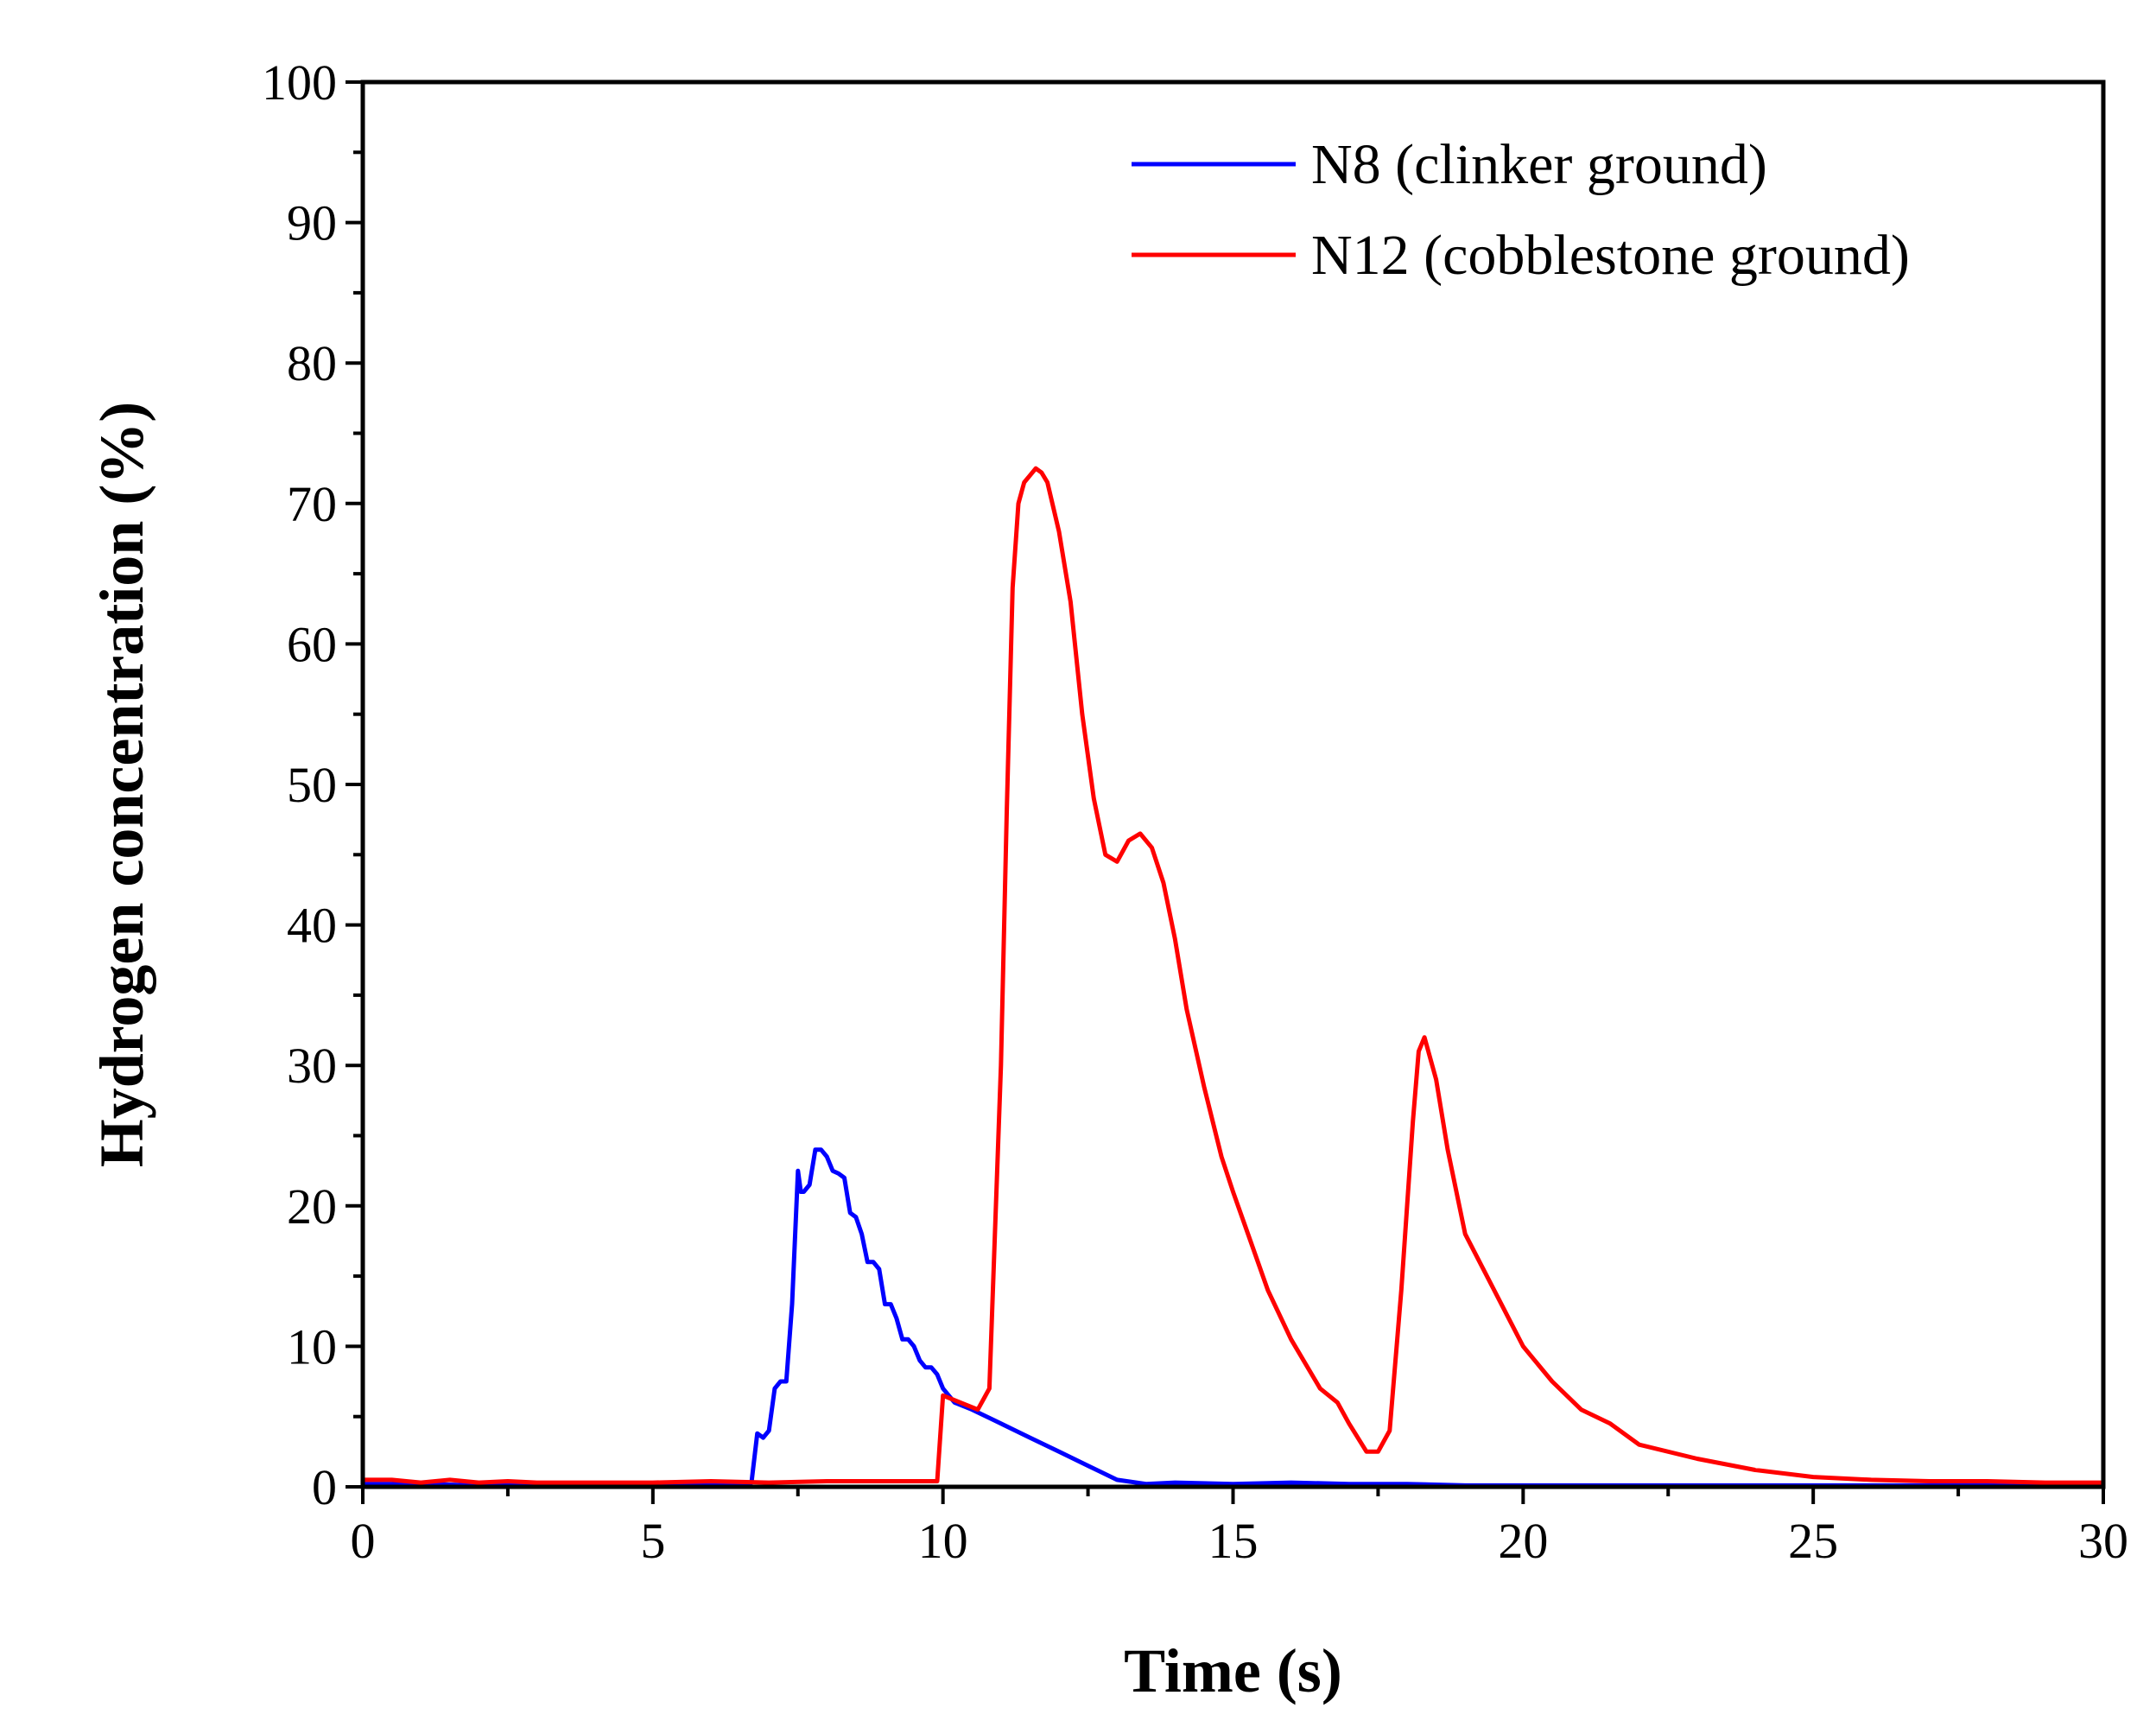 The image size is (2156, 1727). What do you see at coordinates (1233, 1541) in the screenshot?
I see `x-tick-label: 15` at bounding box center [1233, 1541].